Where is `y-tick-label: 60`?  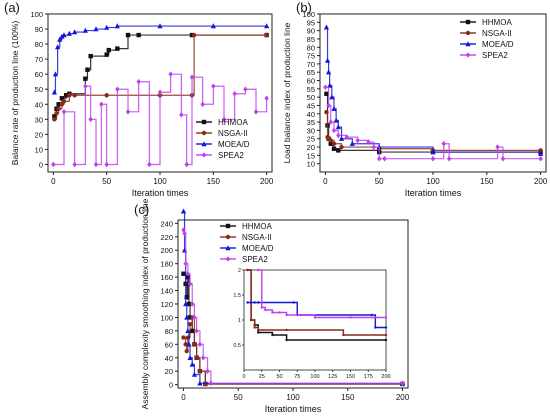 y-tick-label: 60 is located at coordinates (39, 74).